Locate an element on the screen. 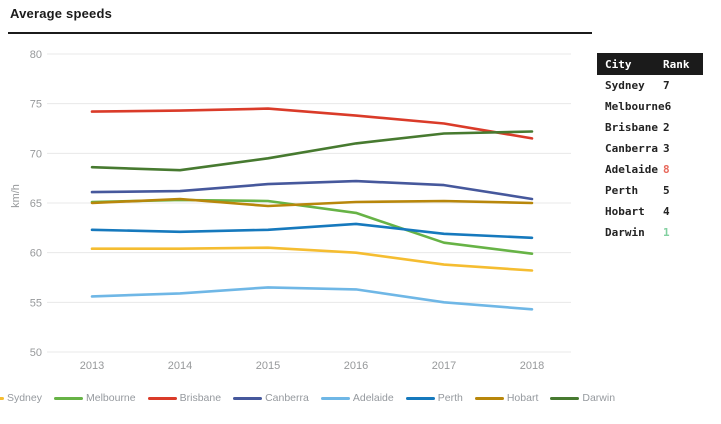  cell-city: Adelaide is located at coordinates (631, 169).